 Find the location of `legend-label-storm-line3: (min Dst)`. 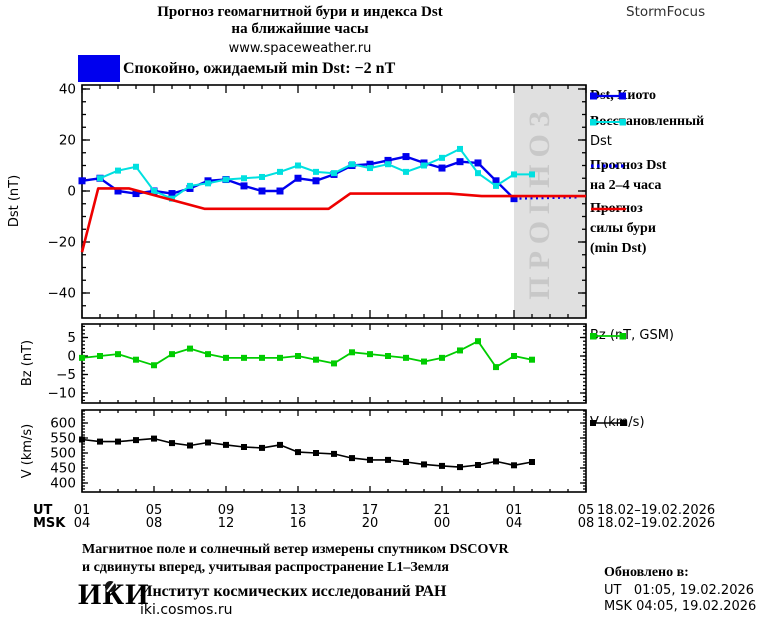

legend-label-storm-line3: (min Dst) is located at coordinates (618, 248).